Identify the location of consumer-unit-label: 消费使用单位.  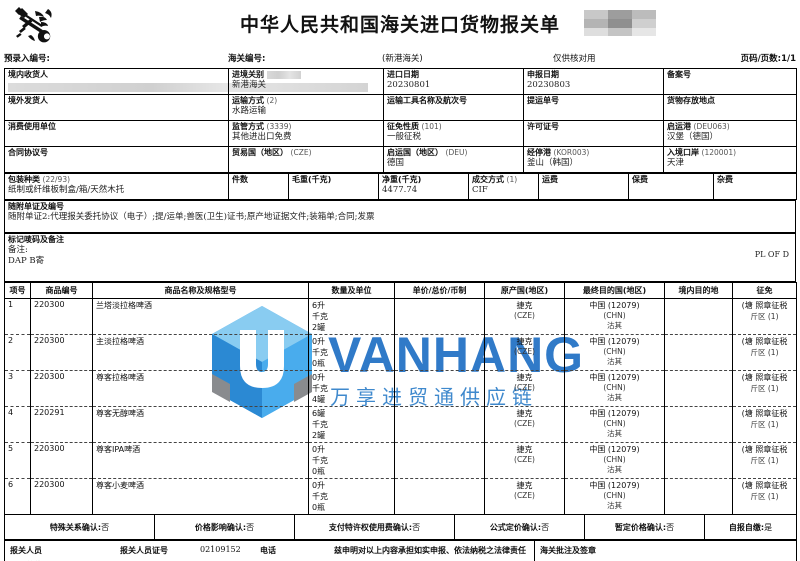
(32, 126).